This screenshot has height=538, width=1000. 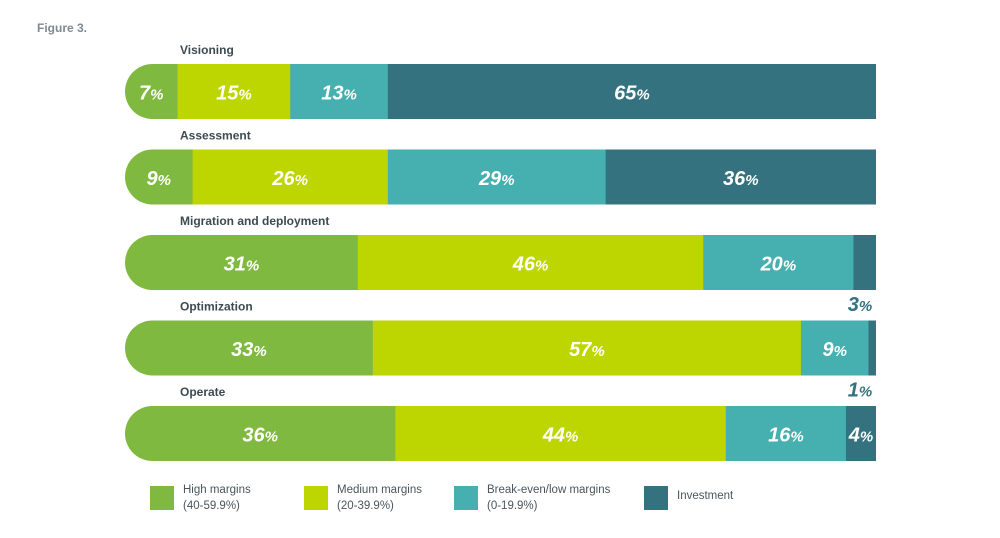 I want to click on bar-segment-visioning-medium-margins, so click(x=234, y=91).